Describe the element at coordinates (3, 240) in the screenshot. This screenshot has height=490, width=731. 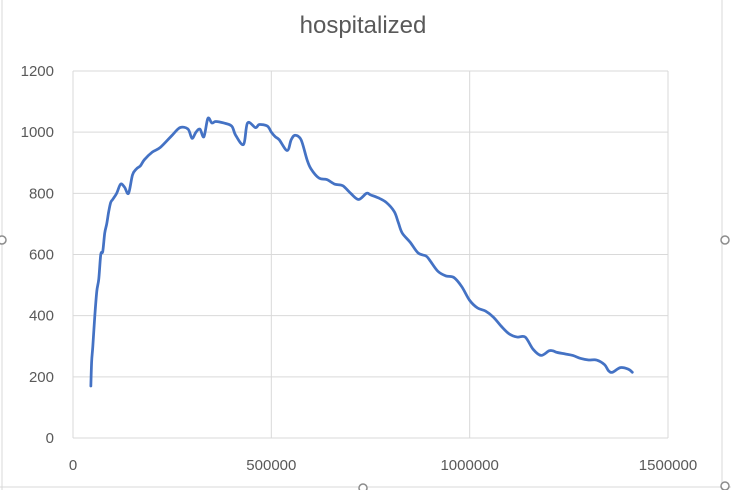
I see `resize-handle-left` at that location.